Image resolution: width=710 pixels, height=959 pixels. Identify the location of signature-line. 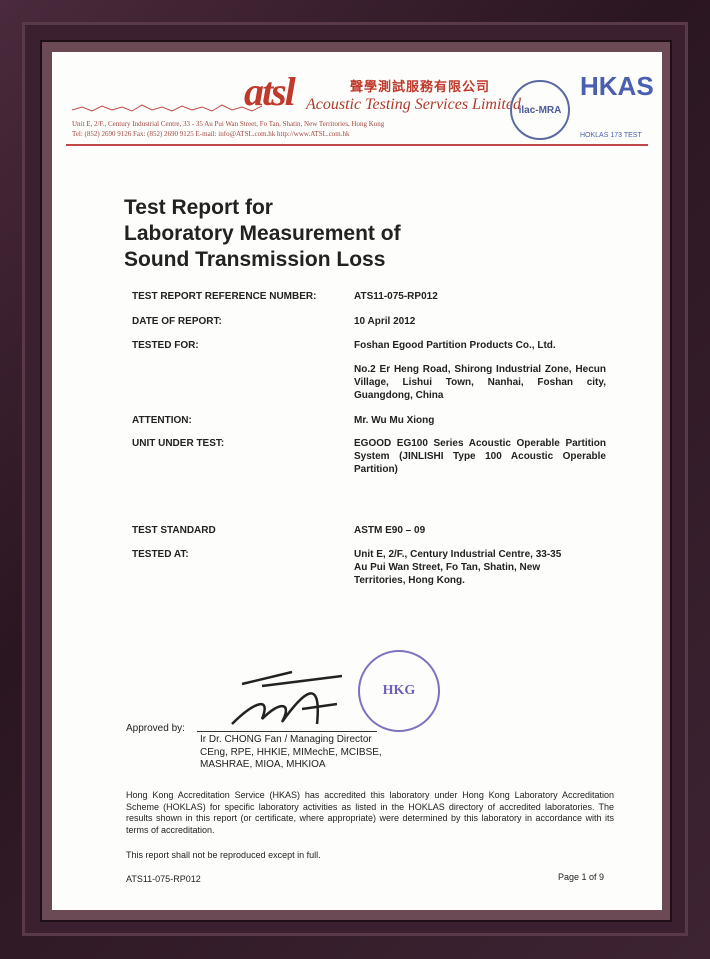
(287, 731).